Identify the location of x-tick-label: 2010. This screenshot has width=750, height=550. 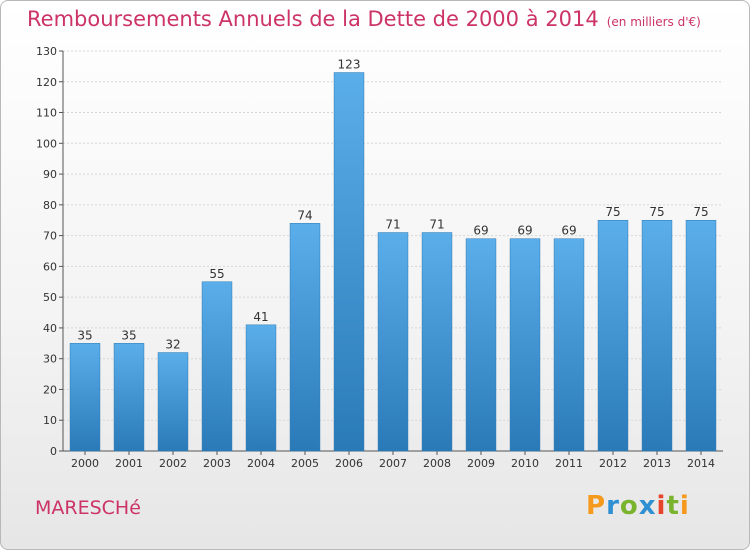
(525, 463).